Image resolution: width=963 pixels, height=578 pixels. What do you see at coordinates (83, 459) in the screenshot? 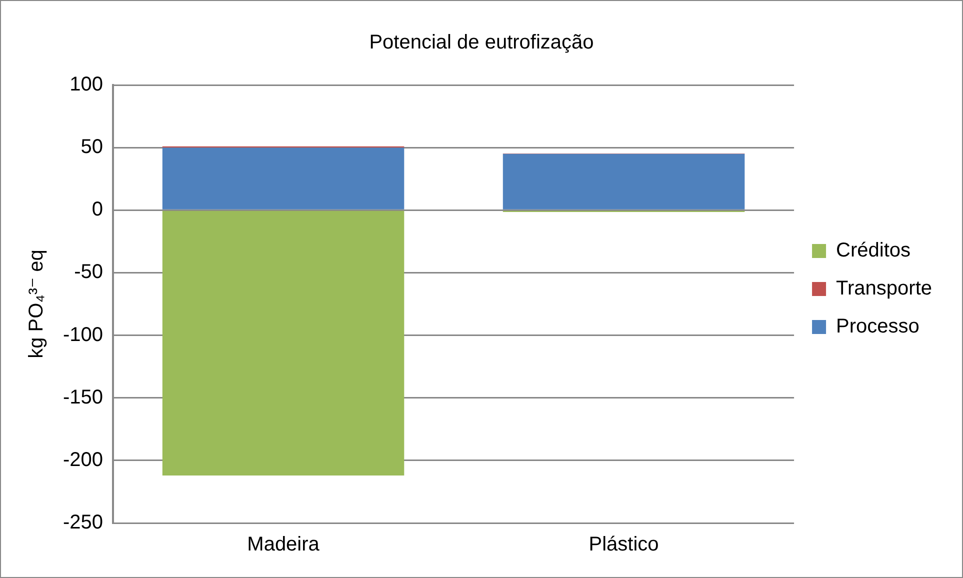
I see `y-tick-label: -200` at bounding box center [83, 459].